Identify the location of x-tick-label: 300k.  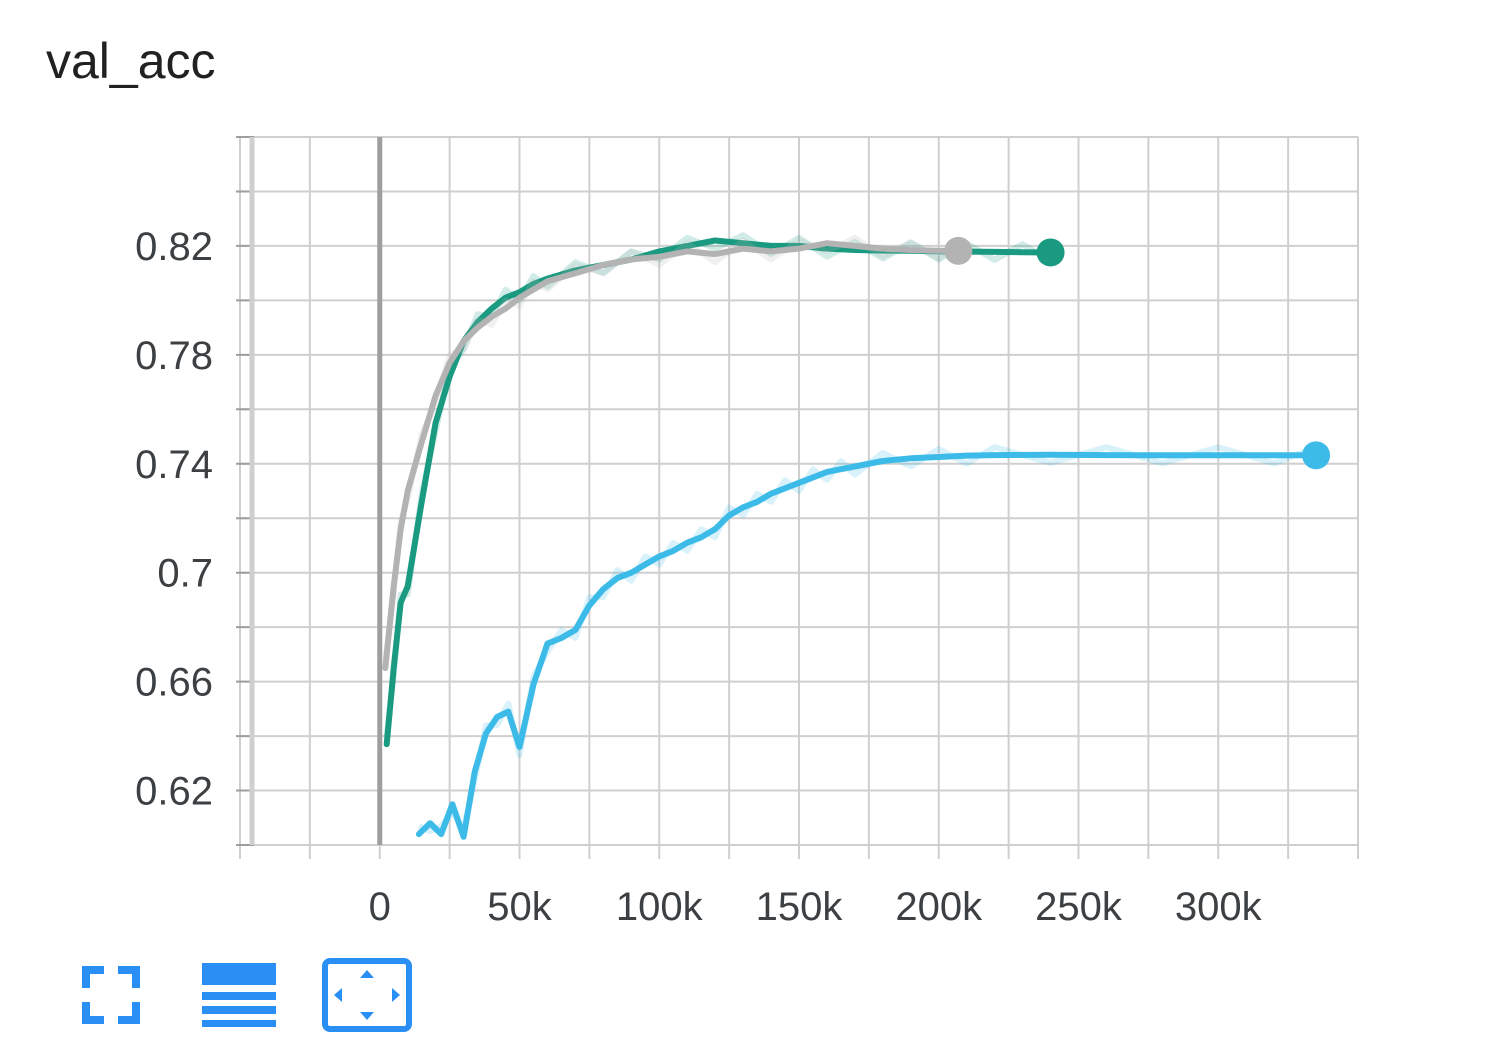
(1219, 907).